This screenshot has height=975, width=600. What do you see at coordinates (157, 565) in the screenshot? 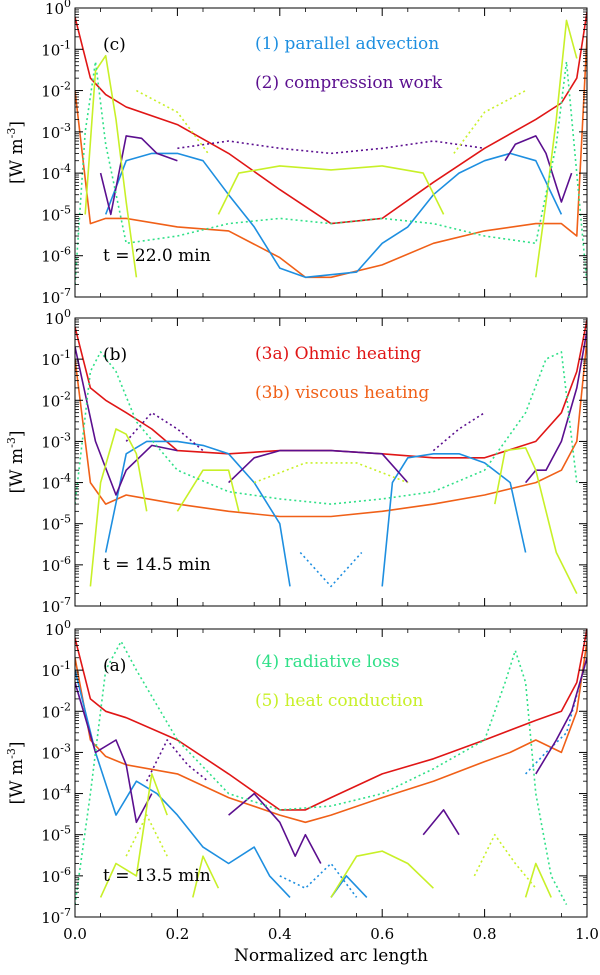
I see `time-label: t = 14.5 min` at bounding box center [157, 565].